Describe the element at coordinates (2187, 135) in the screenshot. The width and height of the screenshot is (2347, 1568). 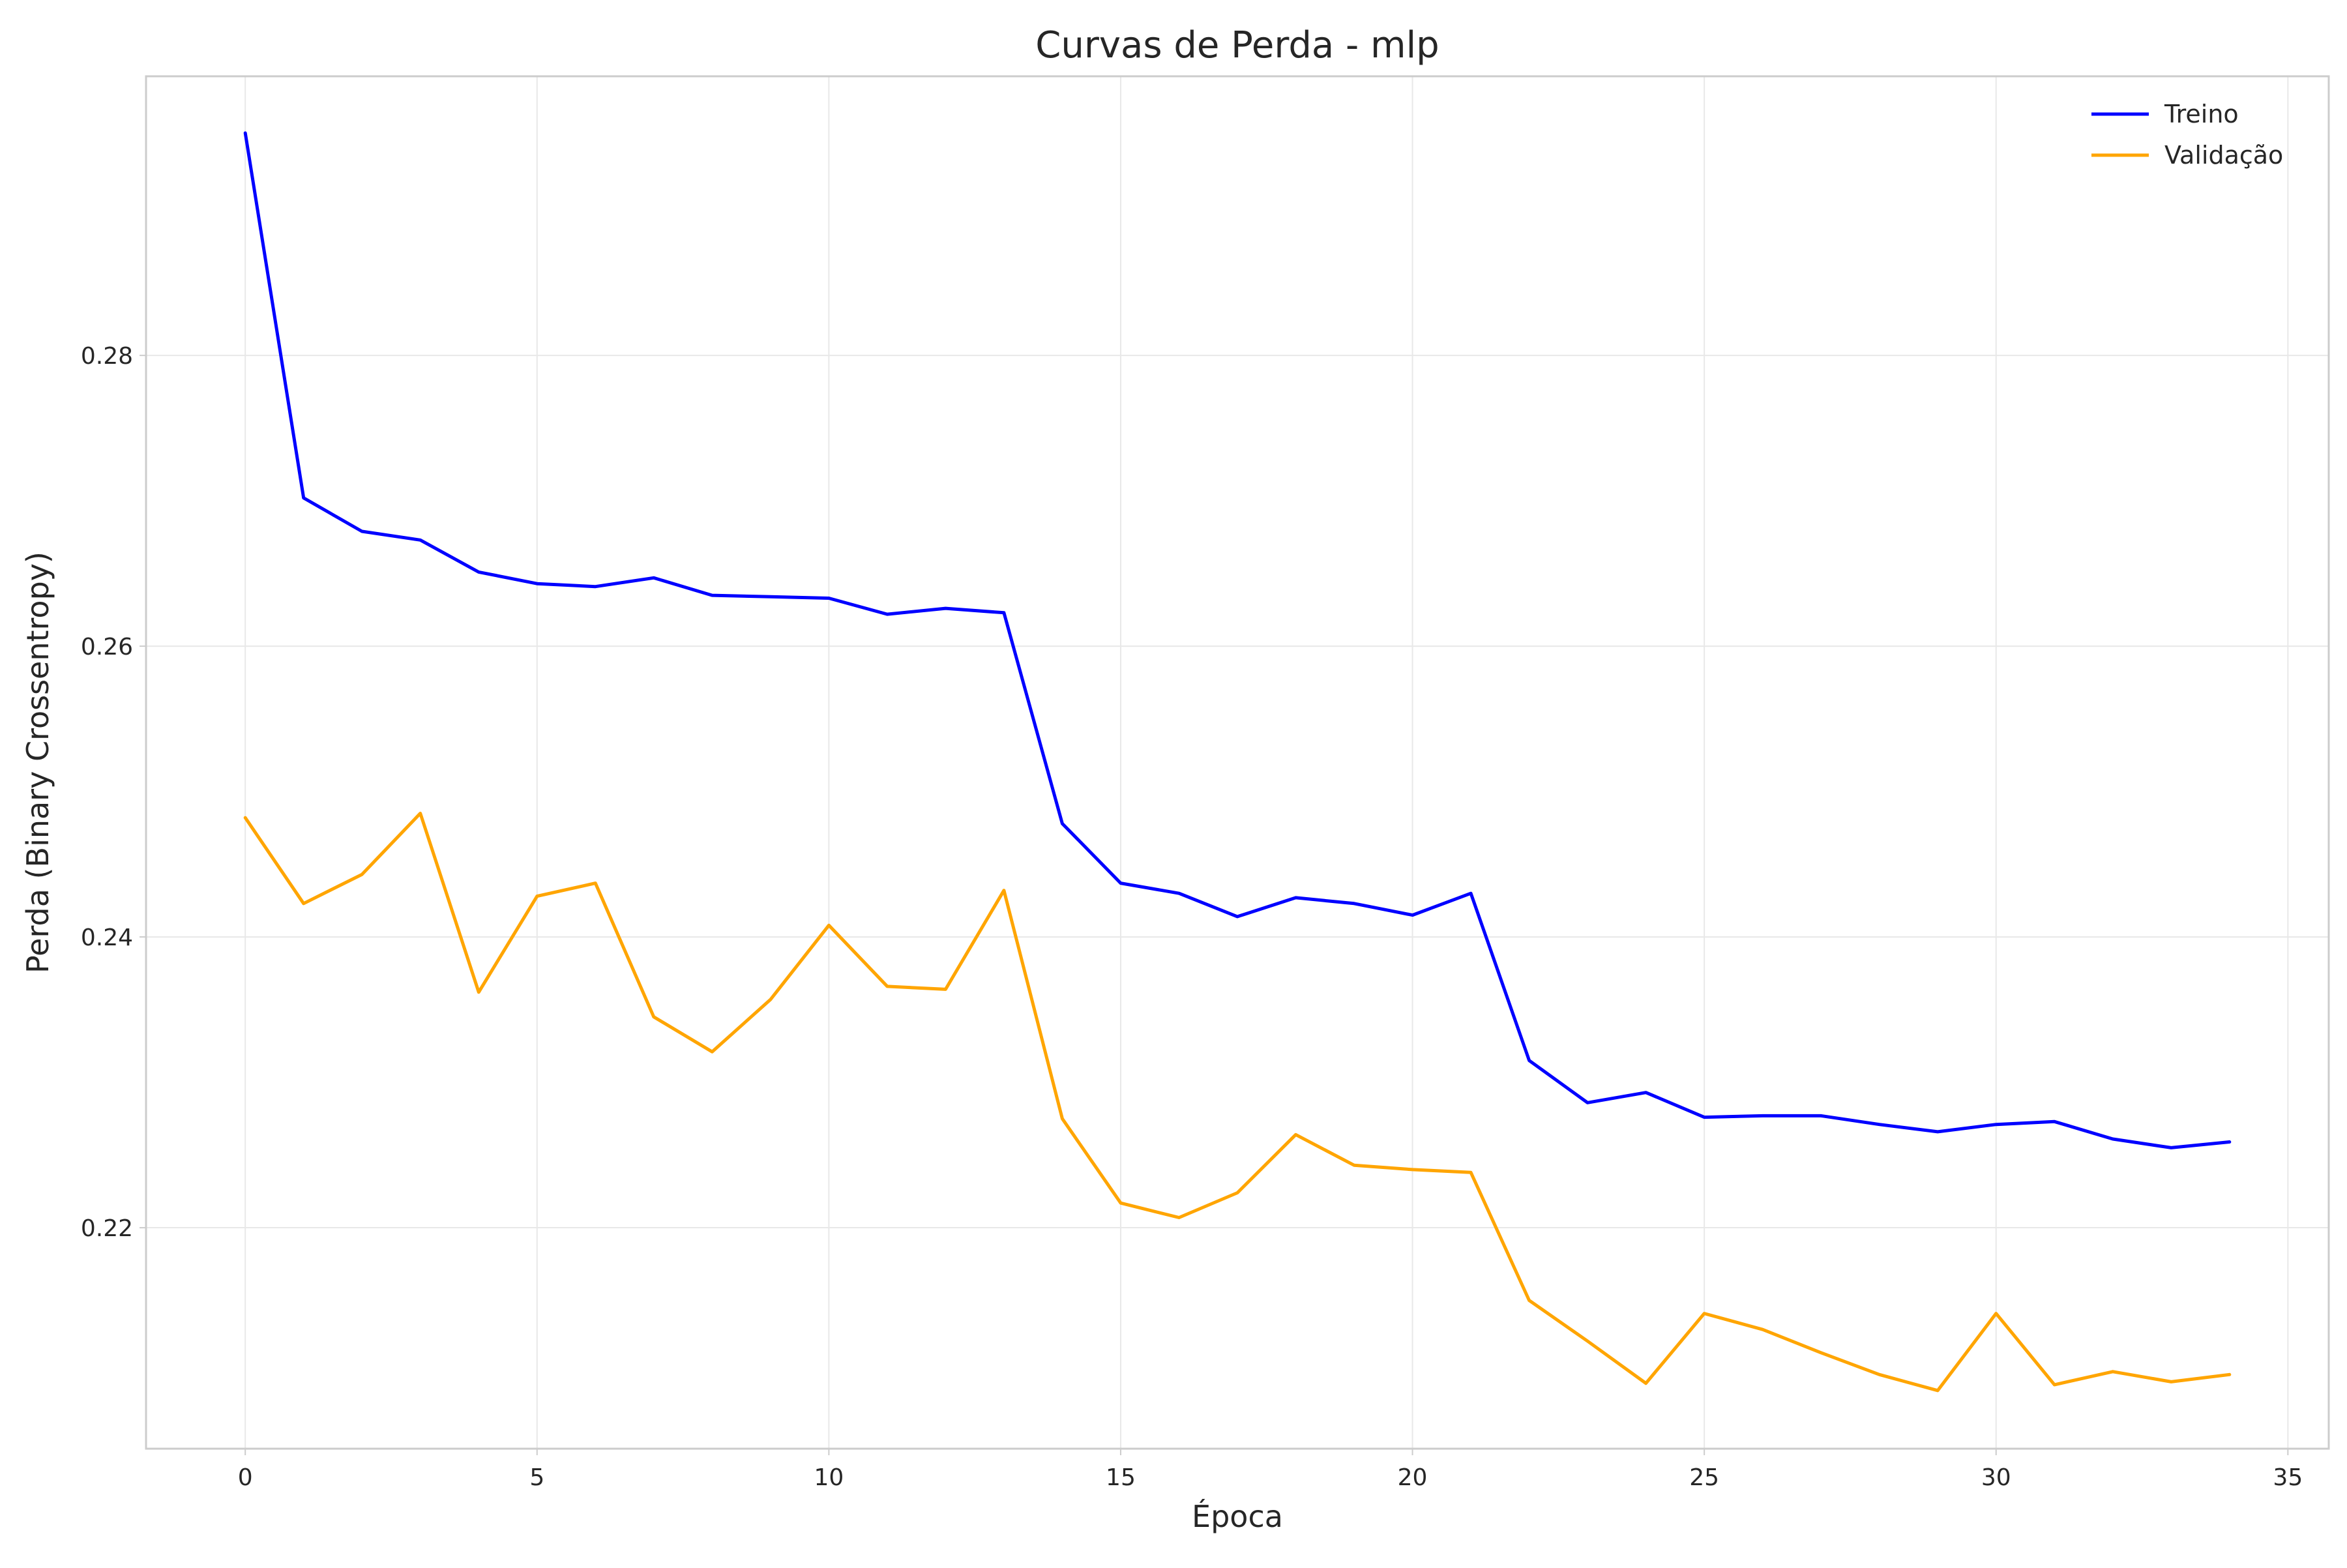
I see `legend: Treino Validação` at that location.